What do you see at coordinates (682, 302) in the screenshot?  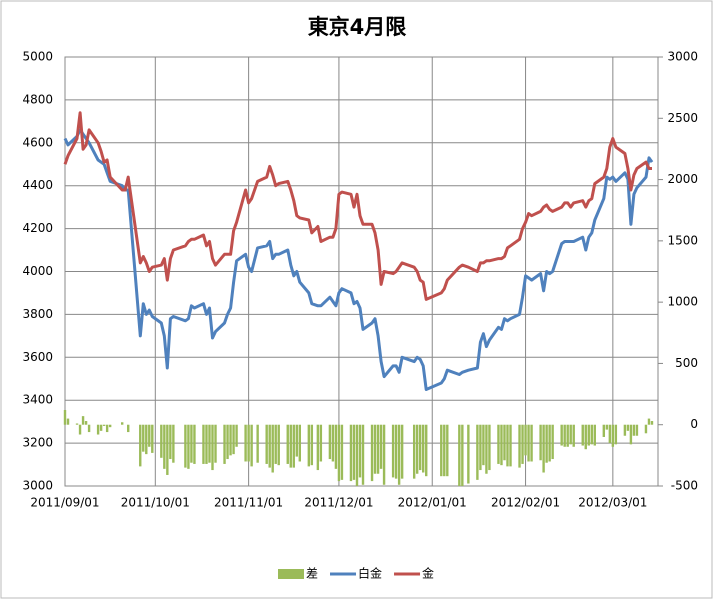 I see `y2-tick-label: 1000` at bounding box center [682, 302].